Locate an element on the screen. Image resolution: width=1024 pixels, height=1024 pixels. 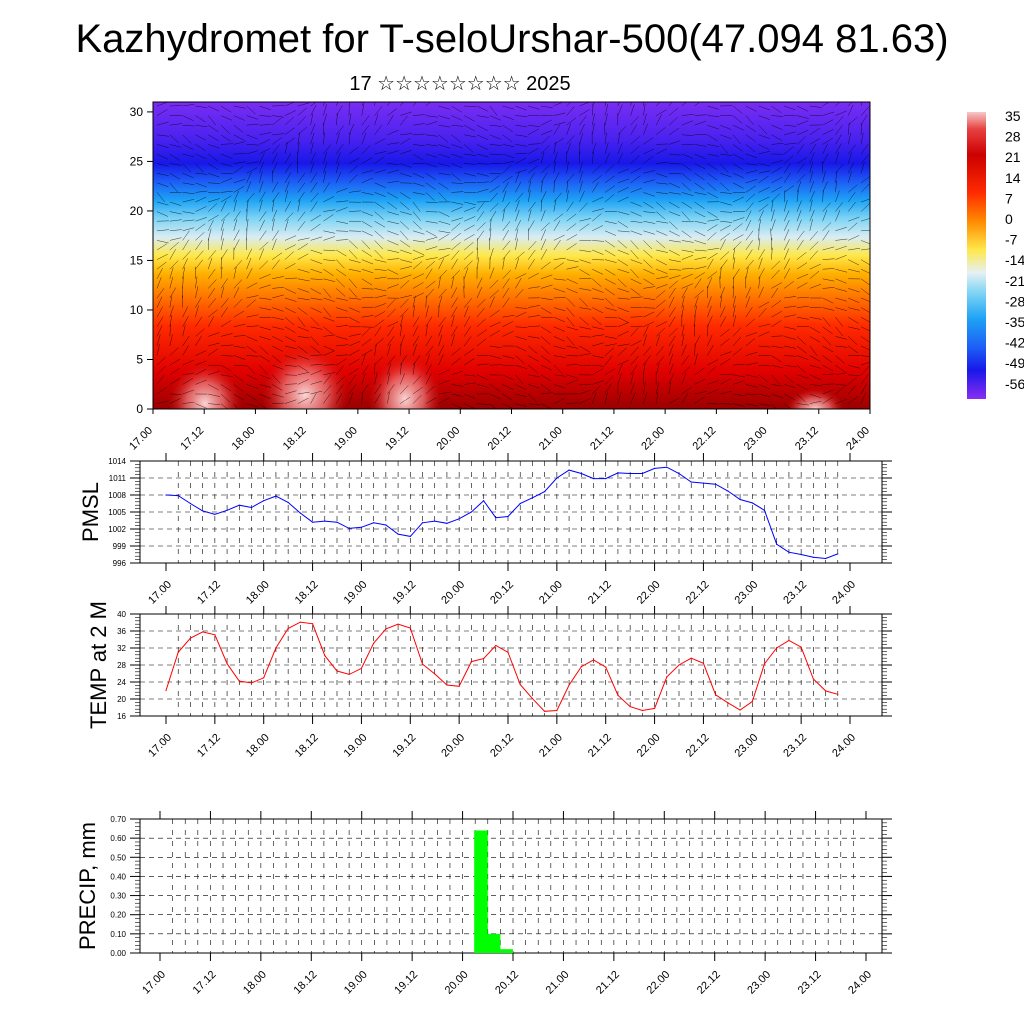
colorbar-label: -49 is located at coordinates (1014, 363).